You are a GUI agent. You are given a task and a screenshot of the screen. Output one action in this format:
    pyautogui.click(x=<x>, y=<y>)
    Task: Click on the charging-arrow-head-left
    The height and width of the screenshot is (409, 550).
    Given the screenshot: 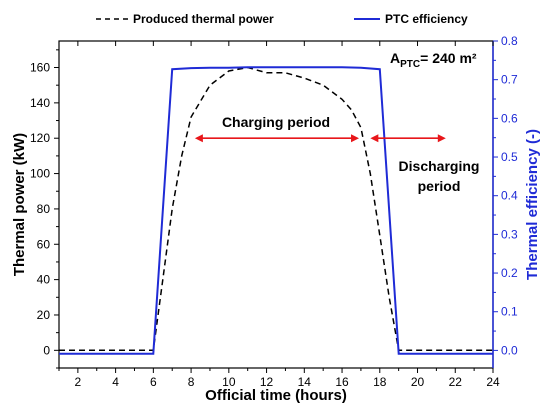 What is the action you would take?
    pyautogui.click(x=198, y=138)
    